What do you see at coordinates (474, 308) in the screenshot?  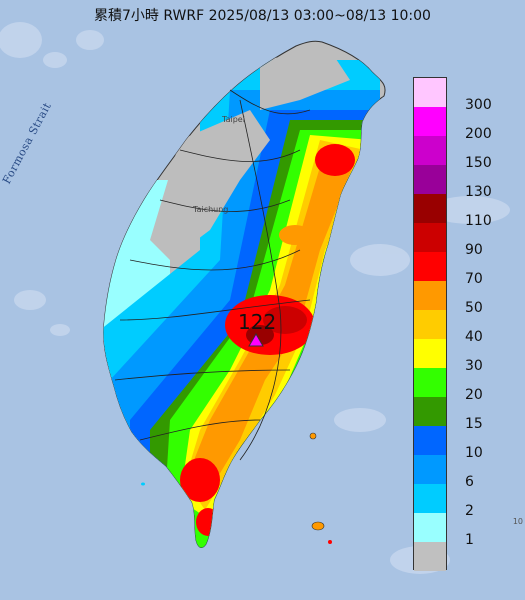 I see `legend-label: 50` at bounding box center [474, 308].